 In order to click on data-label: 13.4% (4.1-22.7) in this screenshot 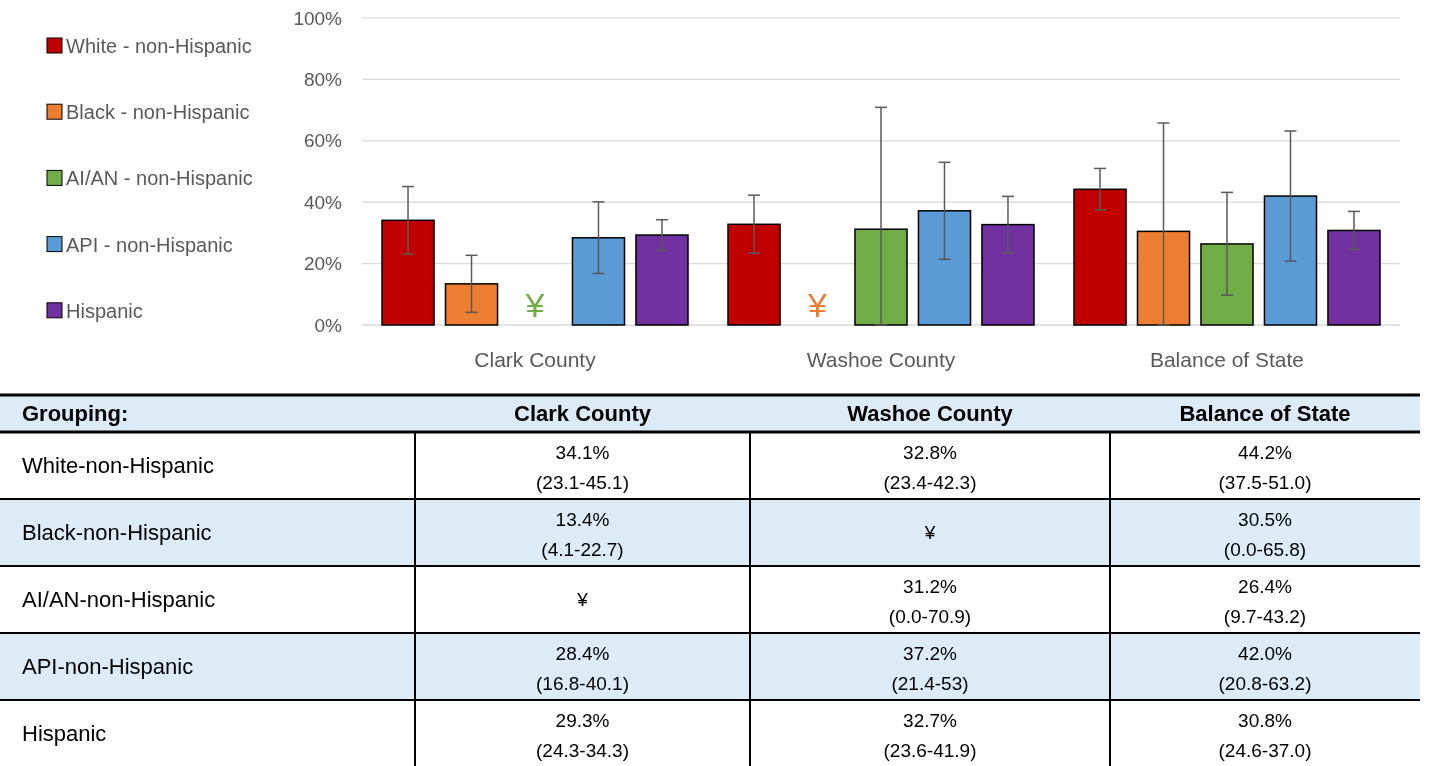, I will do `click(582, 534)`.